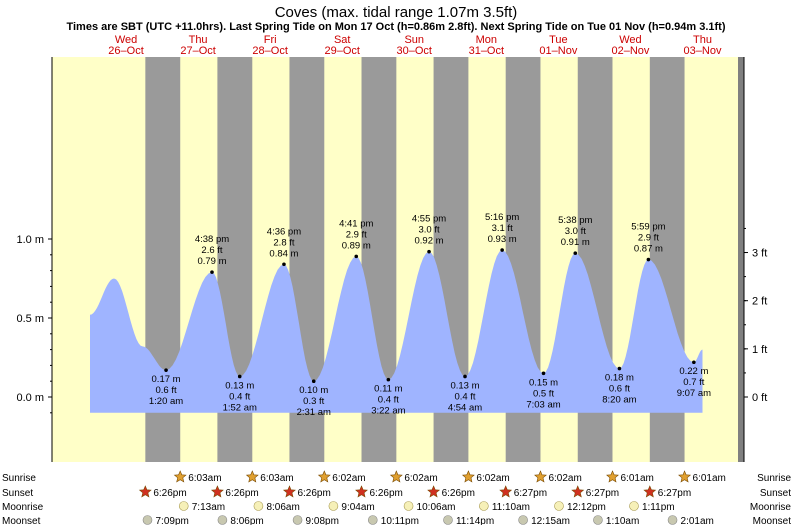 The height and width of the screenshot is (525, 793). What do you see at coordinates (211, 261) in the screenshot?
I see `tide-label: 0.79 m` at bounding box center [211, 261].